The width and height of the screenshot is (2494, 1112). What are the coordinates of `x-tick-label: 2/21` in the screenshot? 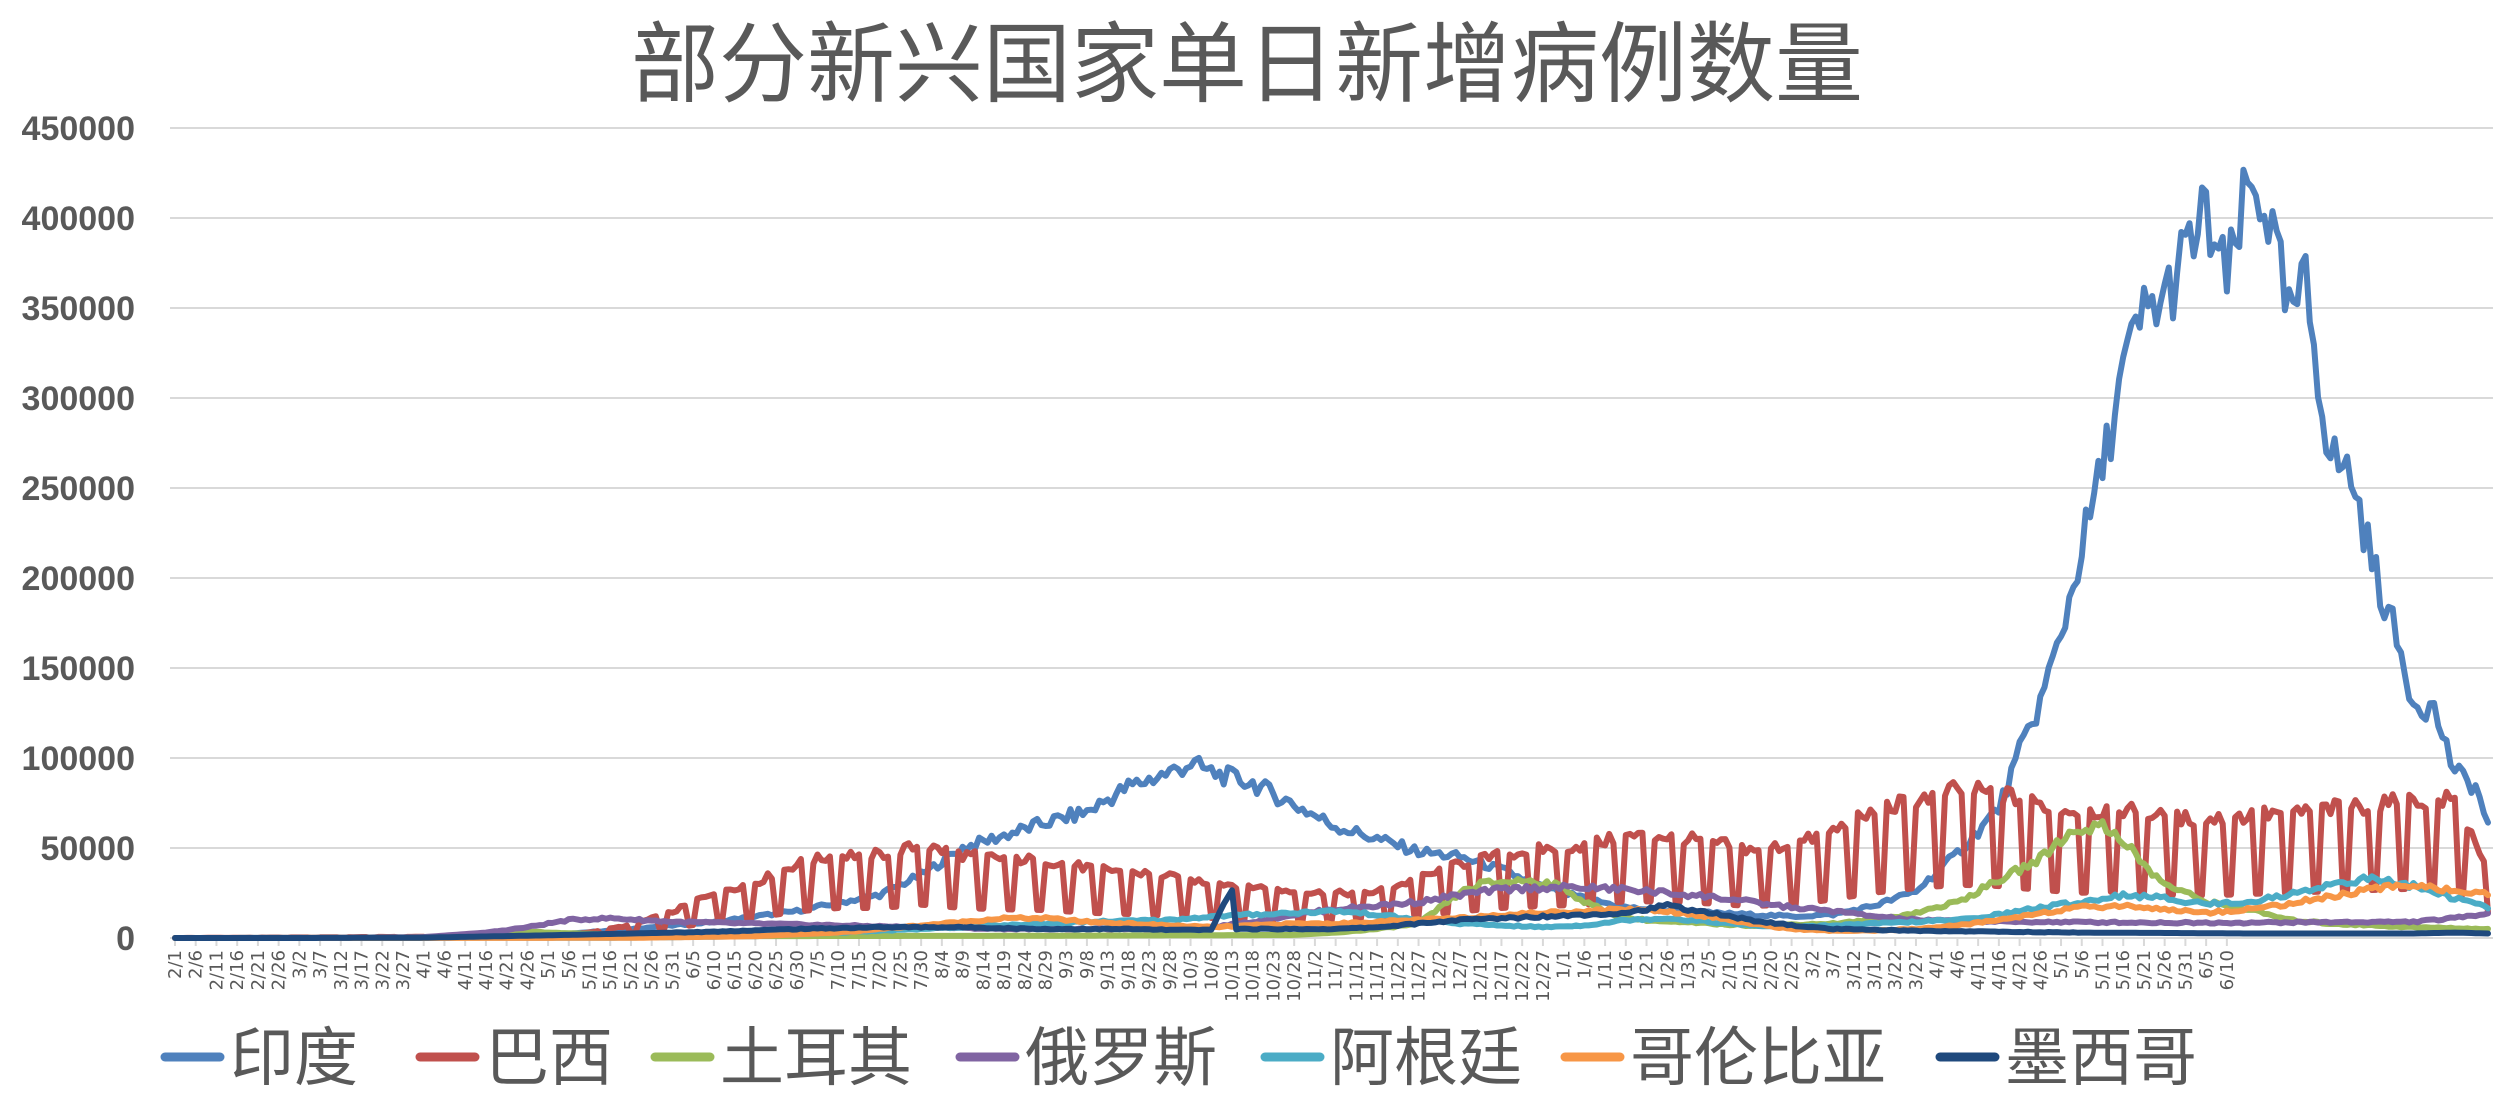 It's located at (258, 970).